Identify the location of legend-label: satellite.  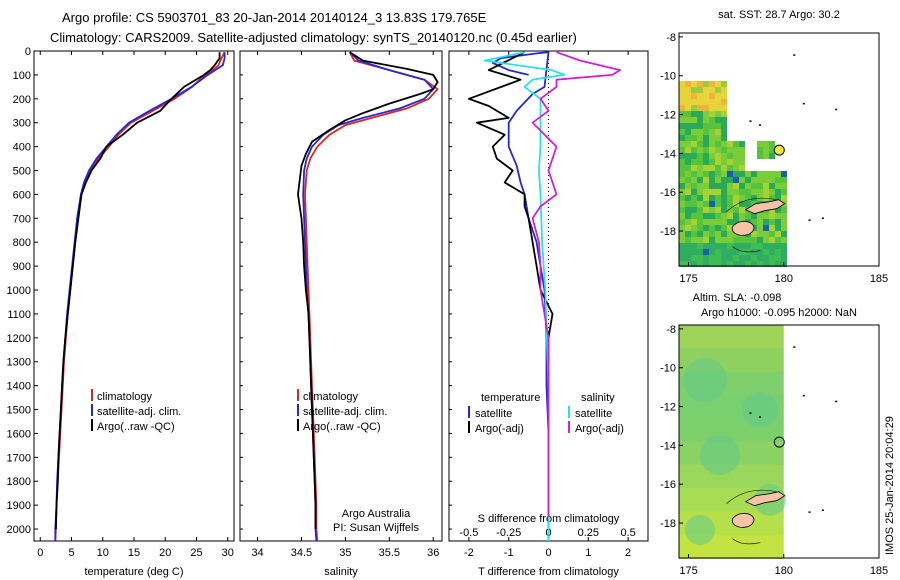
(493, 414).